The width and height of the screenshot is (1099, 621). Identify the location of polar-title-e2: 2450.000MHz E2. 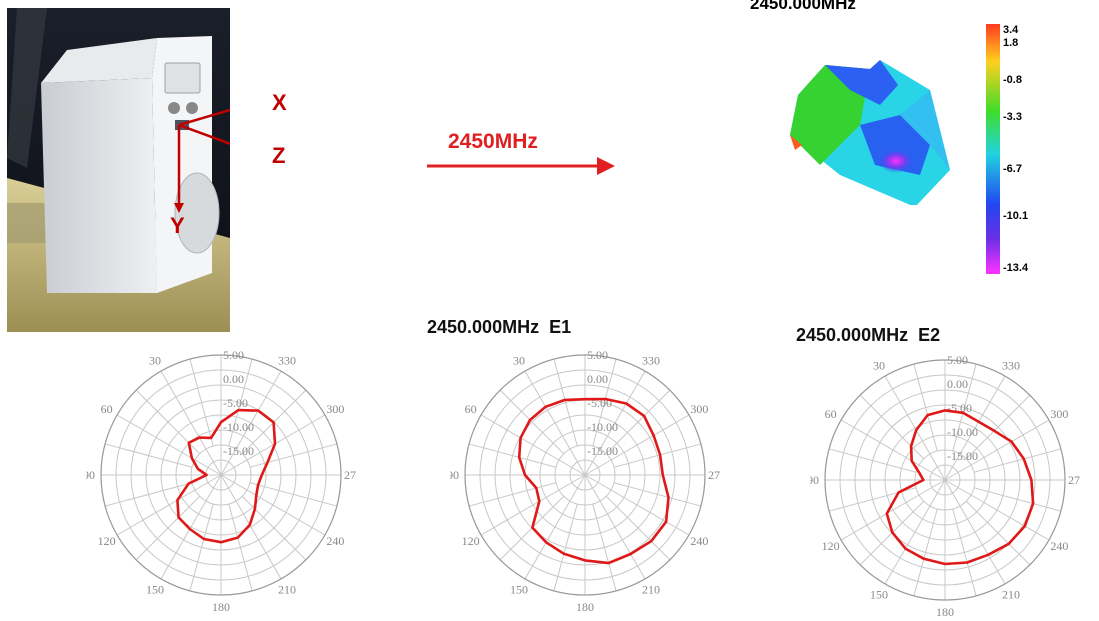
(868, 335).